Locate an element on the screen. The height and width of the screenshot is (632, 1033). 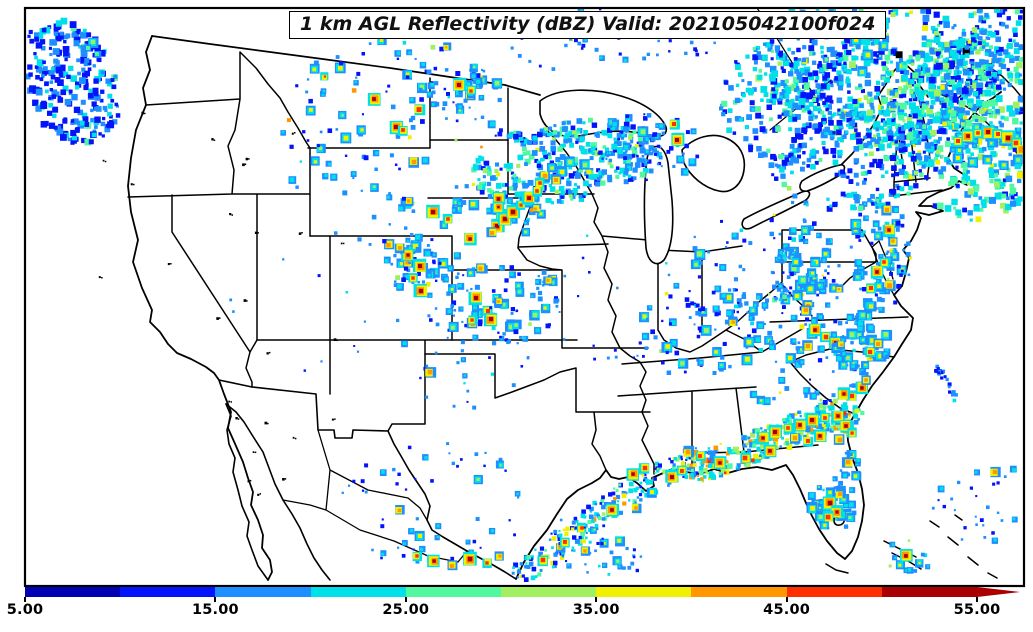
boundary-baja-gulf-inner is located at coordinates (247, 492).